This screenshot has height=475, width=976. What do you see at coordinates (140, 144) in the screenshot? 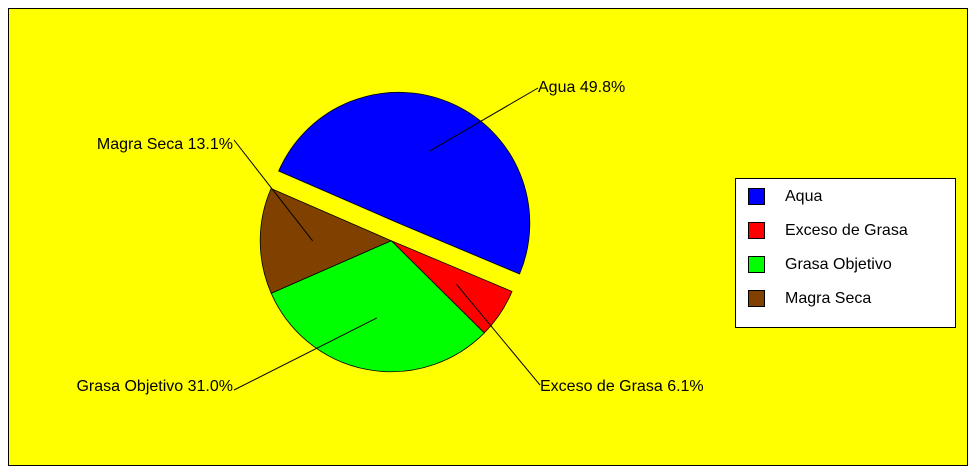
I see `slice-label-name: Magra Seca` at bounding box center [140, 144].